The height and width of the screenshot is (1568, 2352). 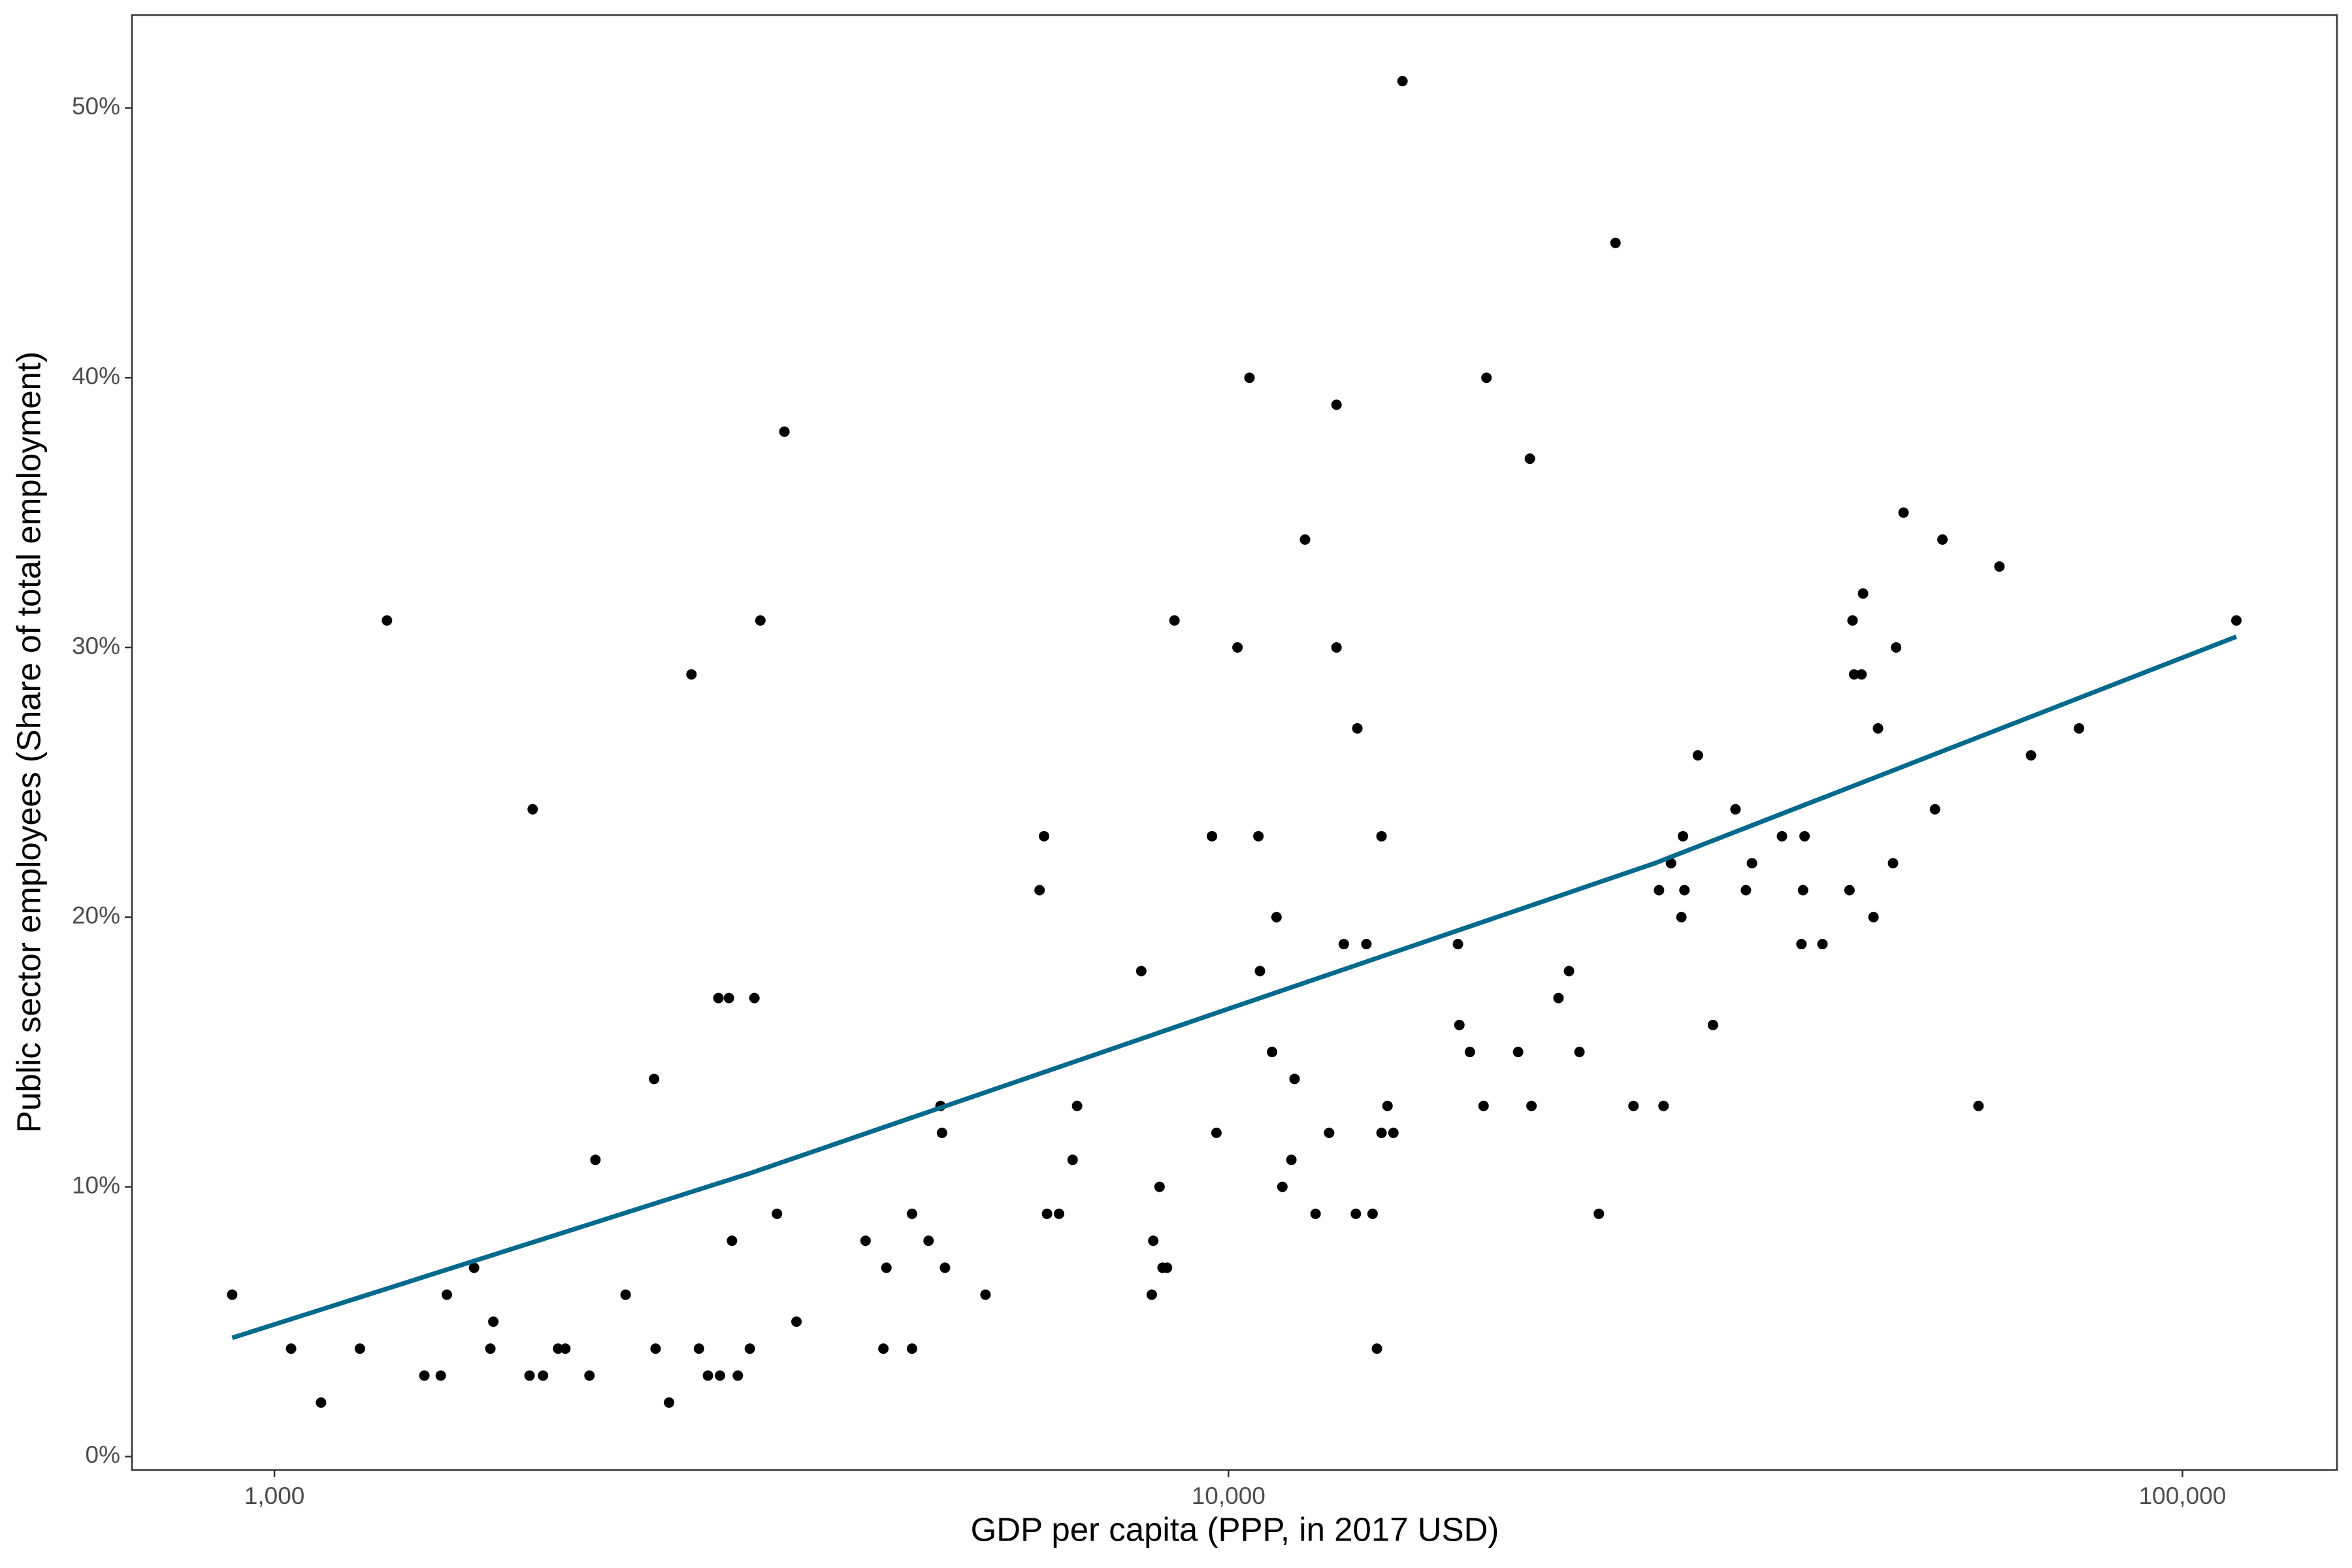 What do you see at coordinates (96, 915) in the screenshot?
I see `y-tick-label: 20%` at bounding box center [96, 915].